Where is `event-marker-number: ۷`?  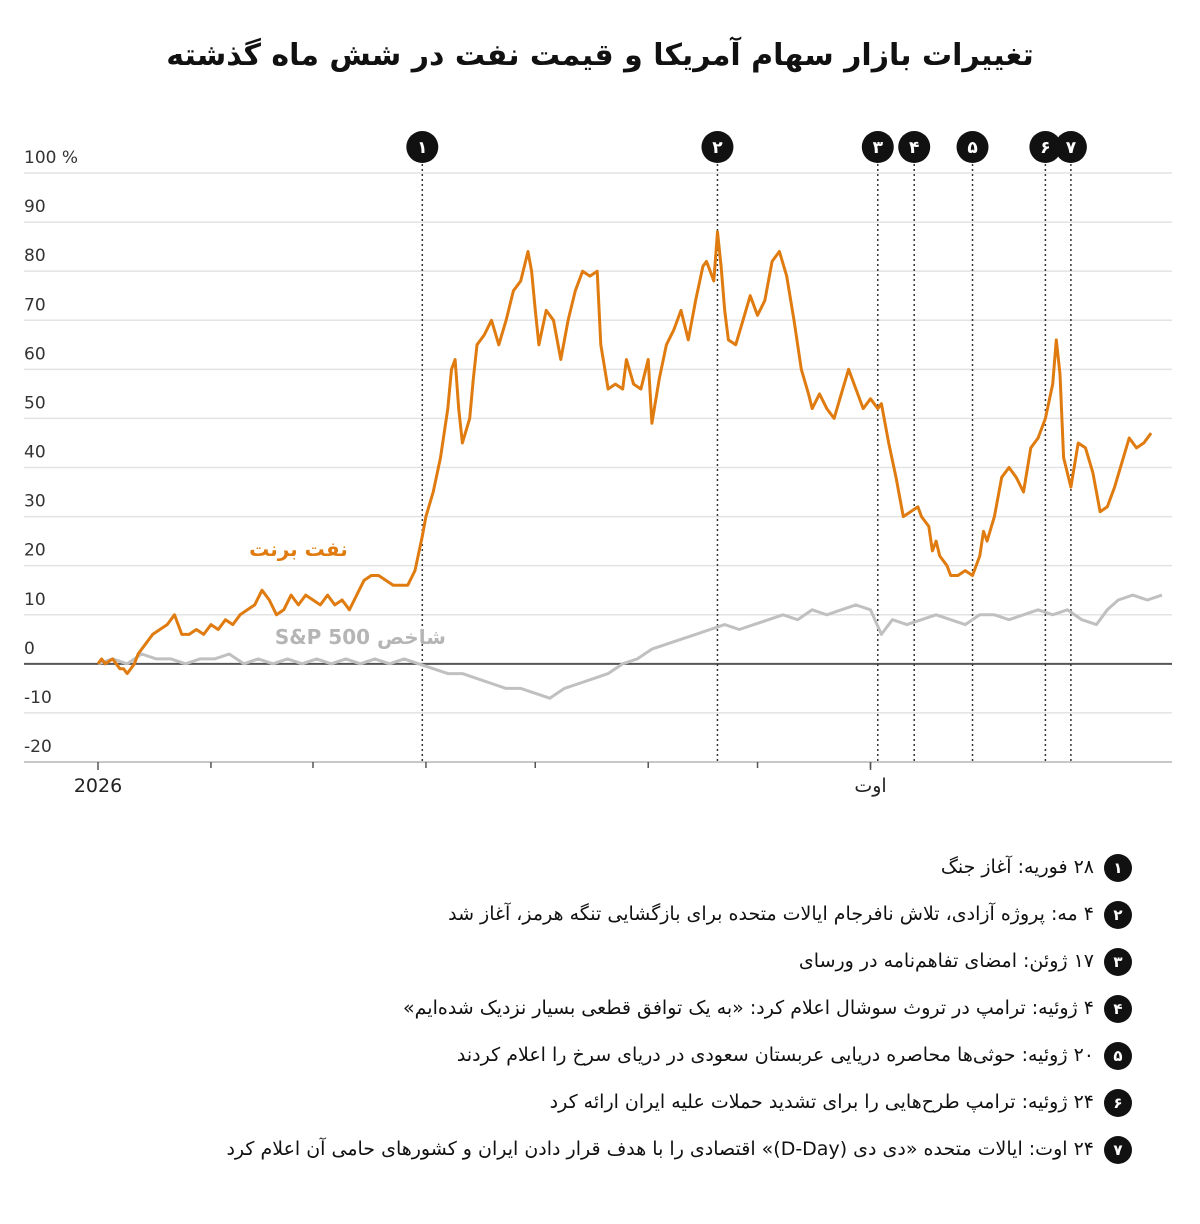
event-marker-number: ۷ is located at coordinates (1071, 148).